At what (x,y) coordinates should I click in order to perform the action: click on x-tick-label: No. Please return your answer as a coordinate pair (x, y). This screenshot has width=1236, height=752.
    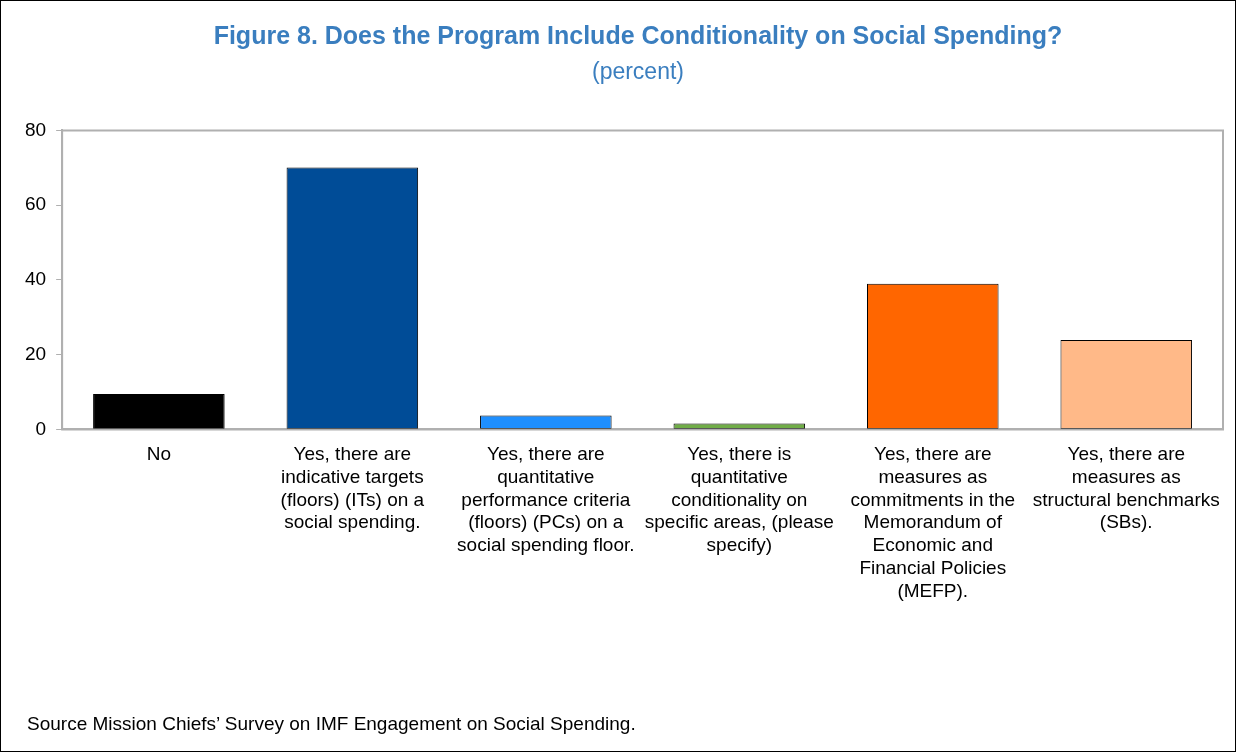
    Looking at the image, I should click on (159, 454).